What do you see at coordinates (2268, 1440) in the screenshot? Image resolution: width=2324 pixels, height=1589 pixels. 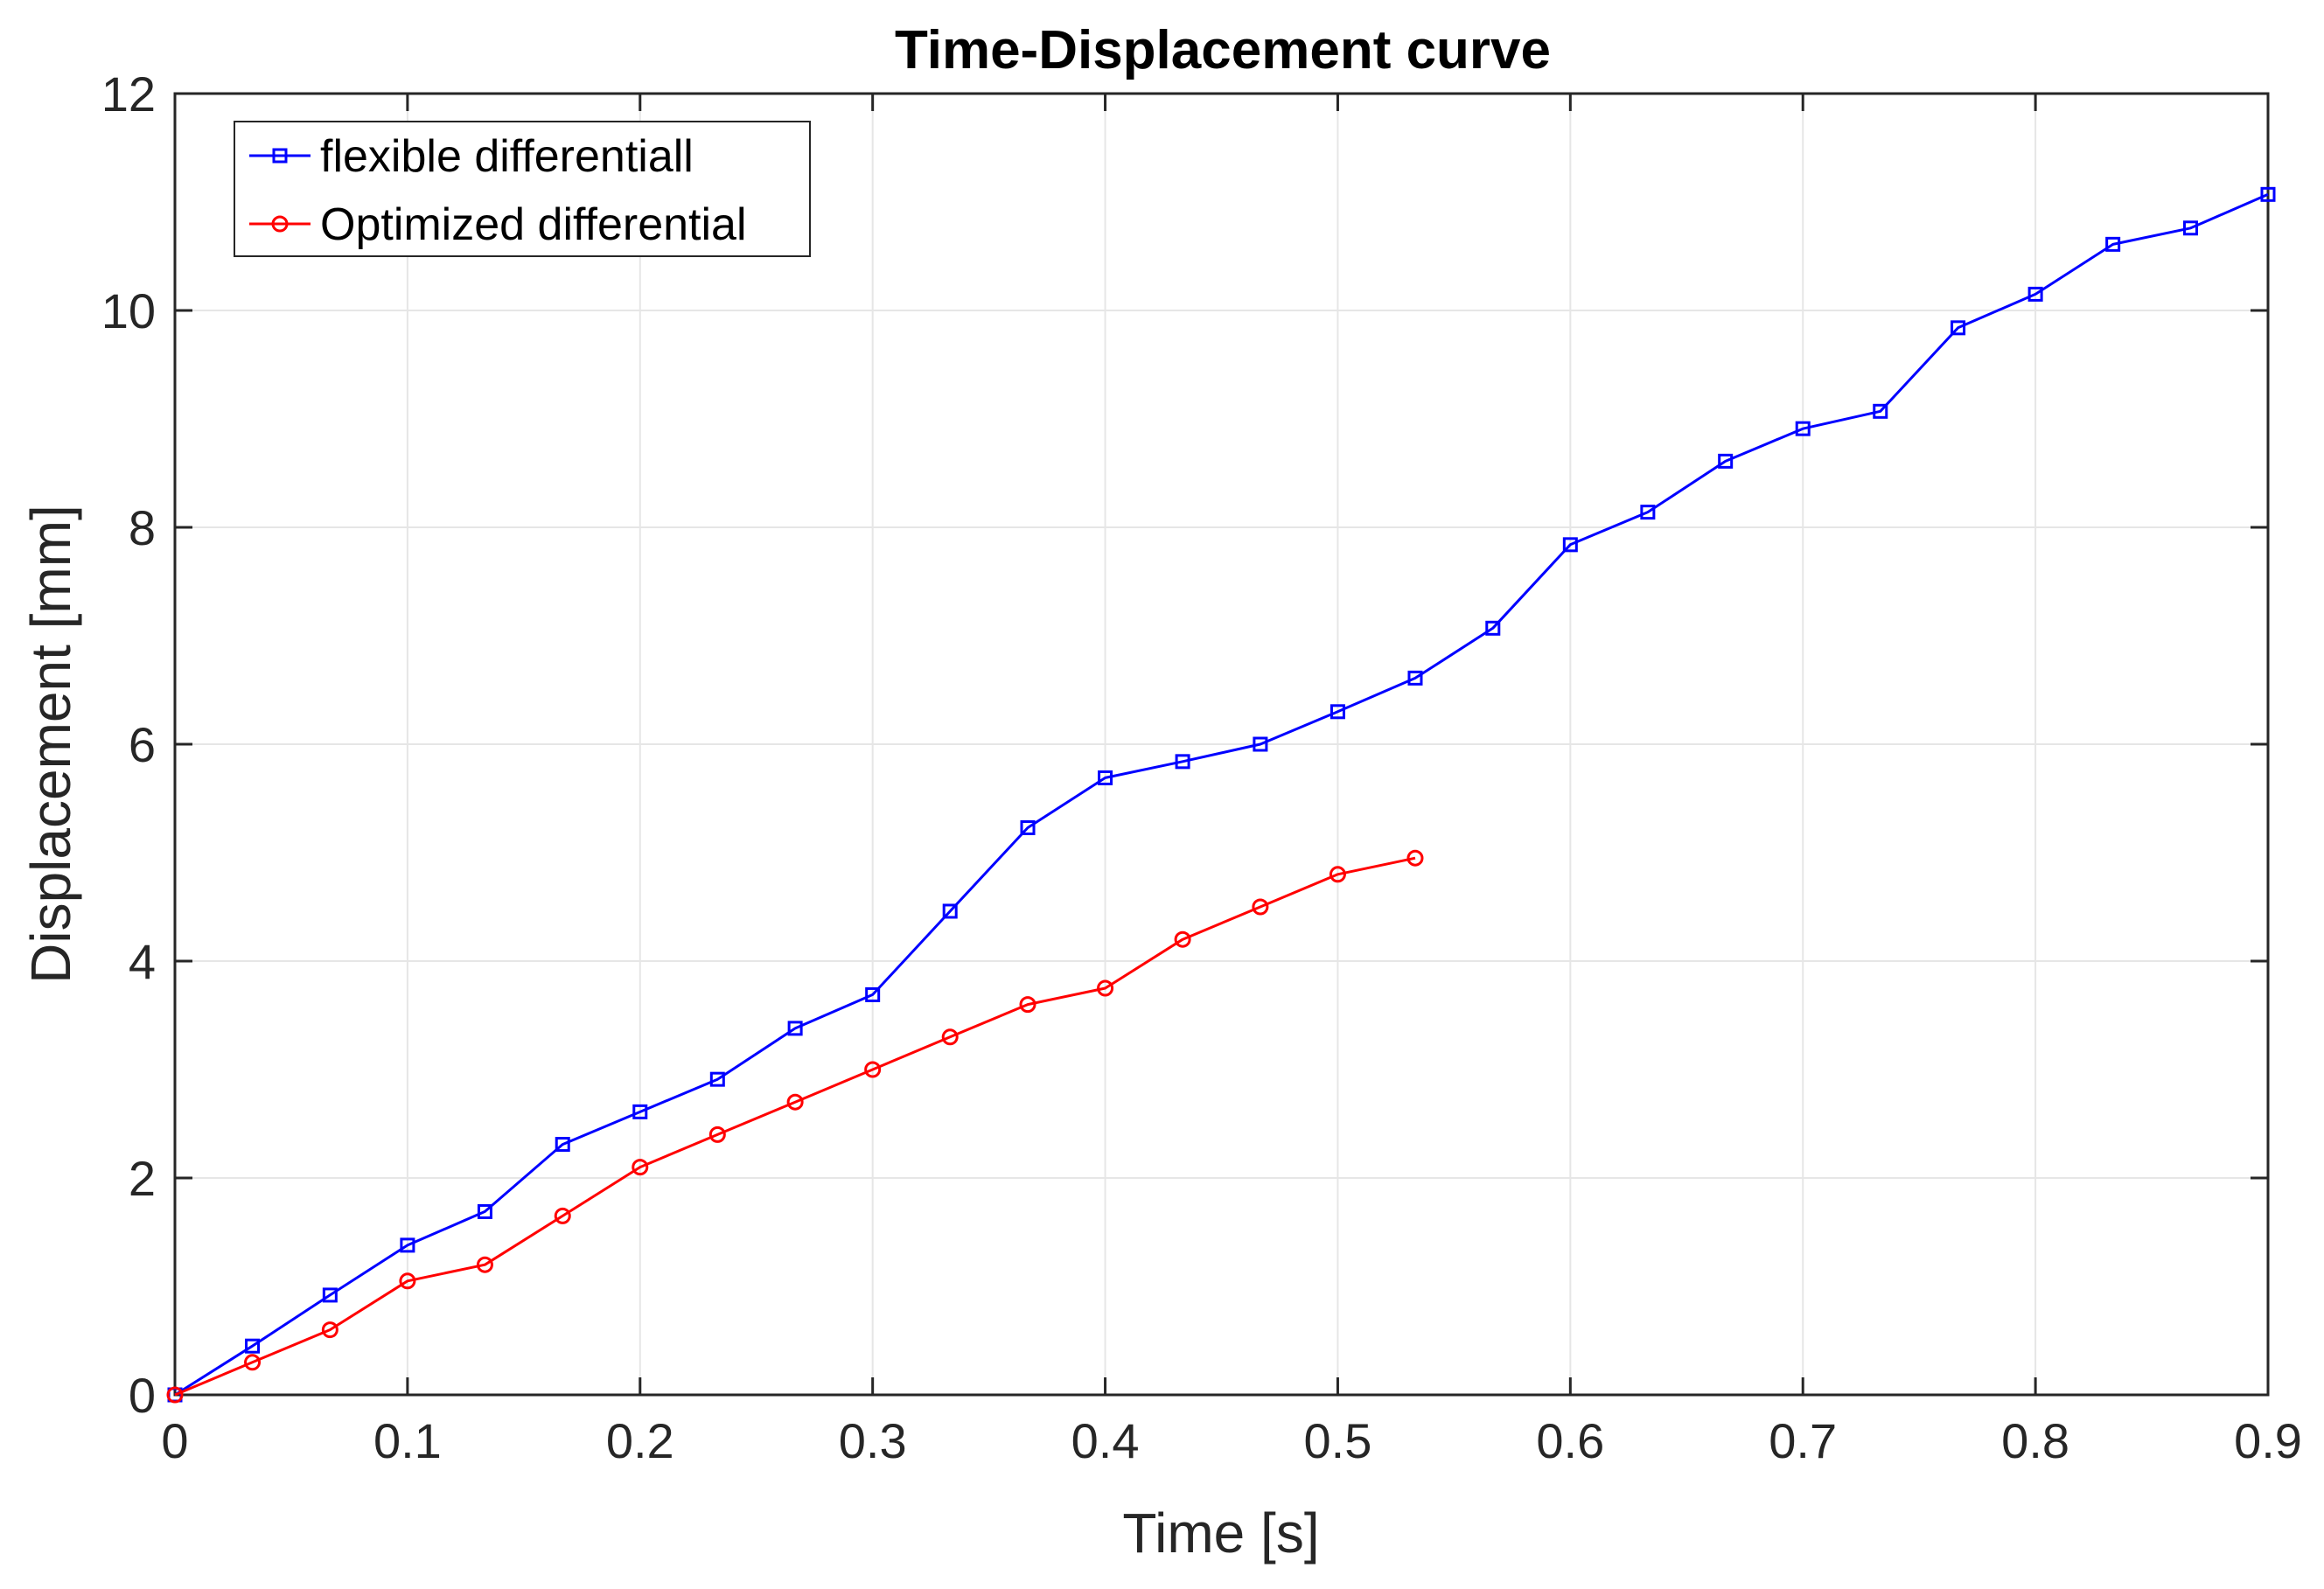 I see `x-tick-label: 0.9` at bounding box center [2268, 1440].